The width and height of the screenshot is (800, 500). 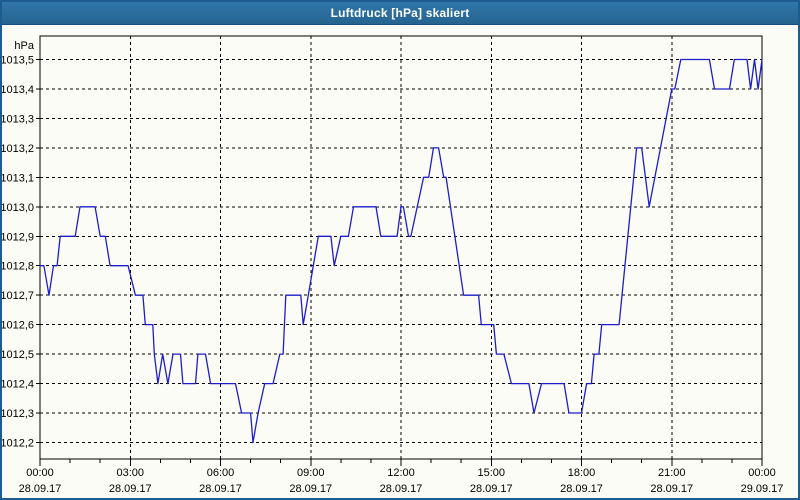 I want to click on y-axis-unit-label: hPa, so click(x=24, y=46).